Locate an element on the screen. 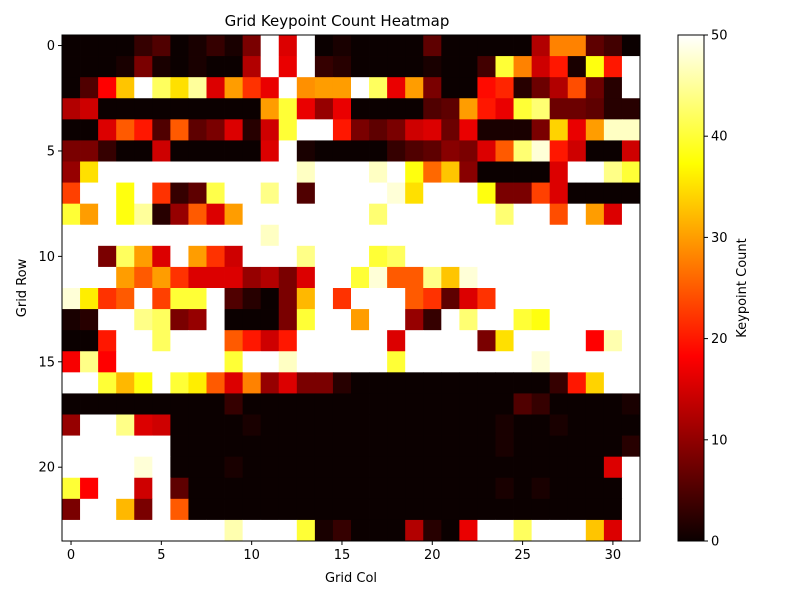  colorbar-tick-label: 30 is located at coordinates (719, 238).